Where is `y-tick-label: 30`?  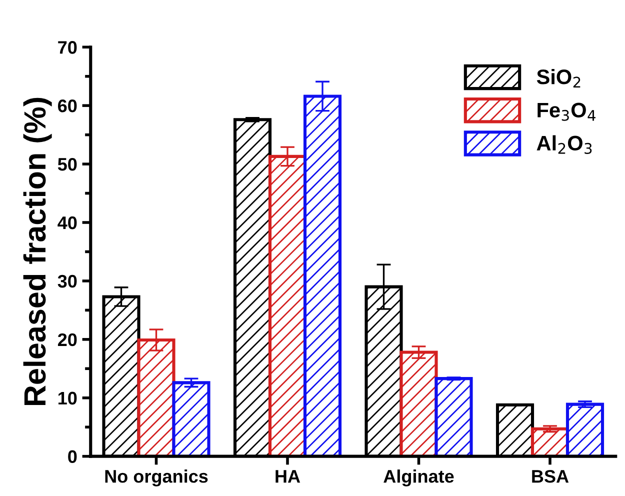
y-tick-label: 30 is located at coordinates (67, 281).